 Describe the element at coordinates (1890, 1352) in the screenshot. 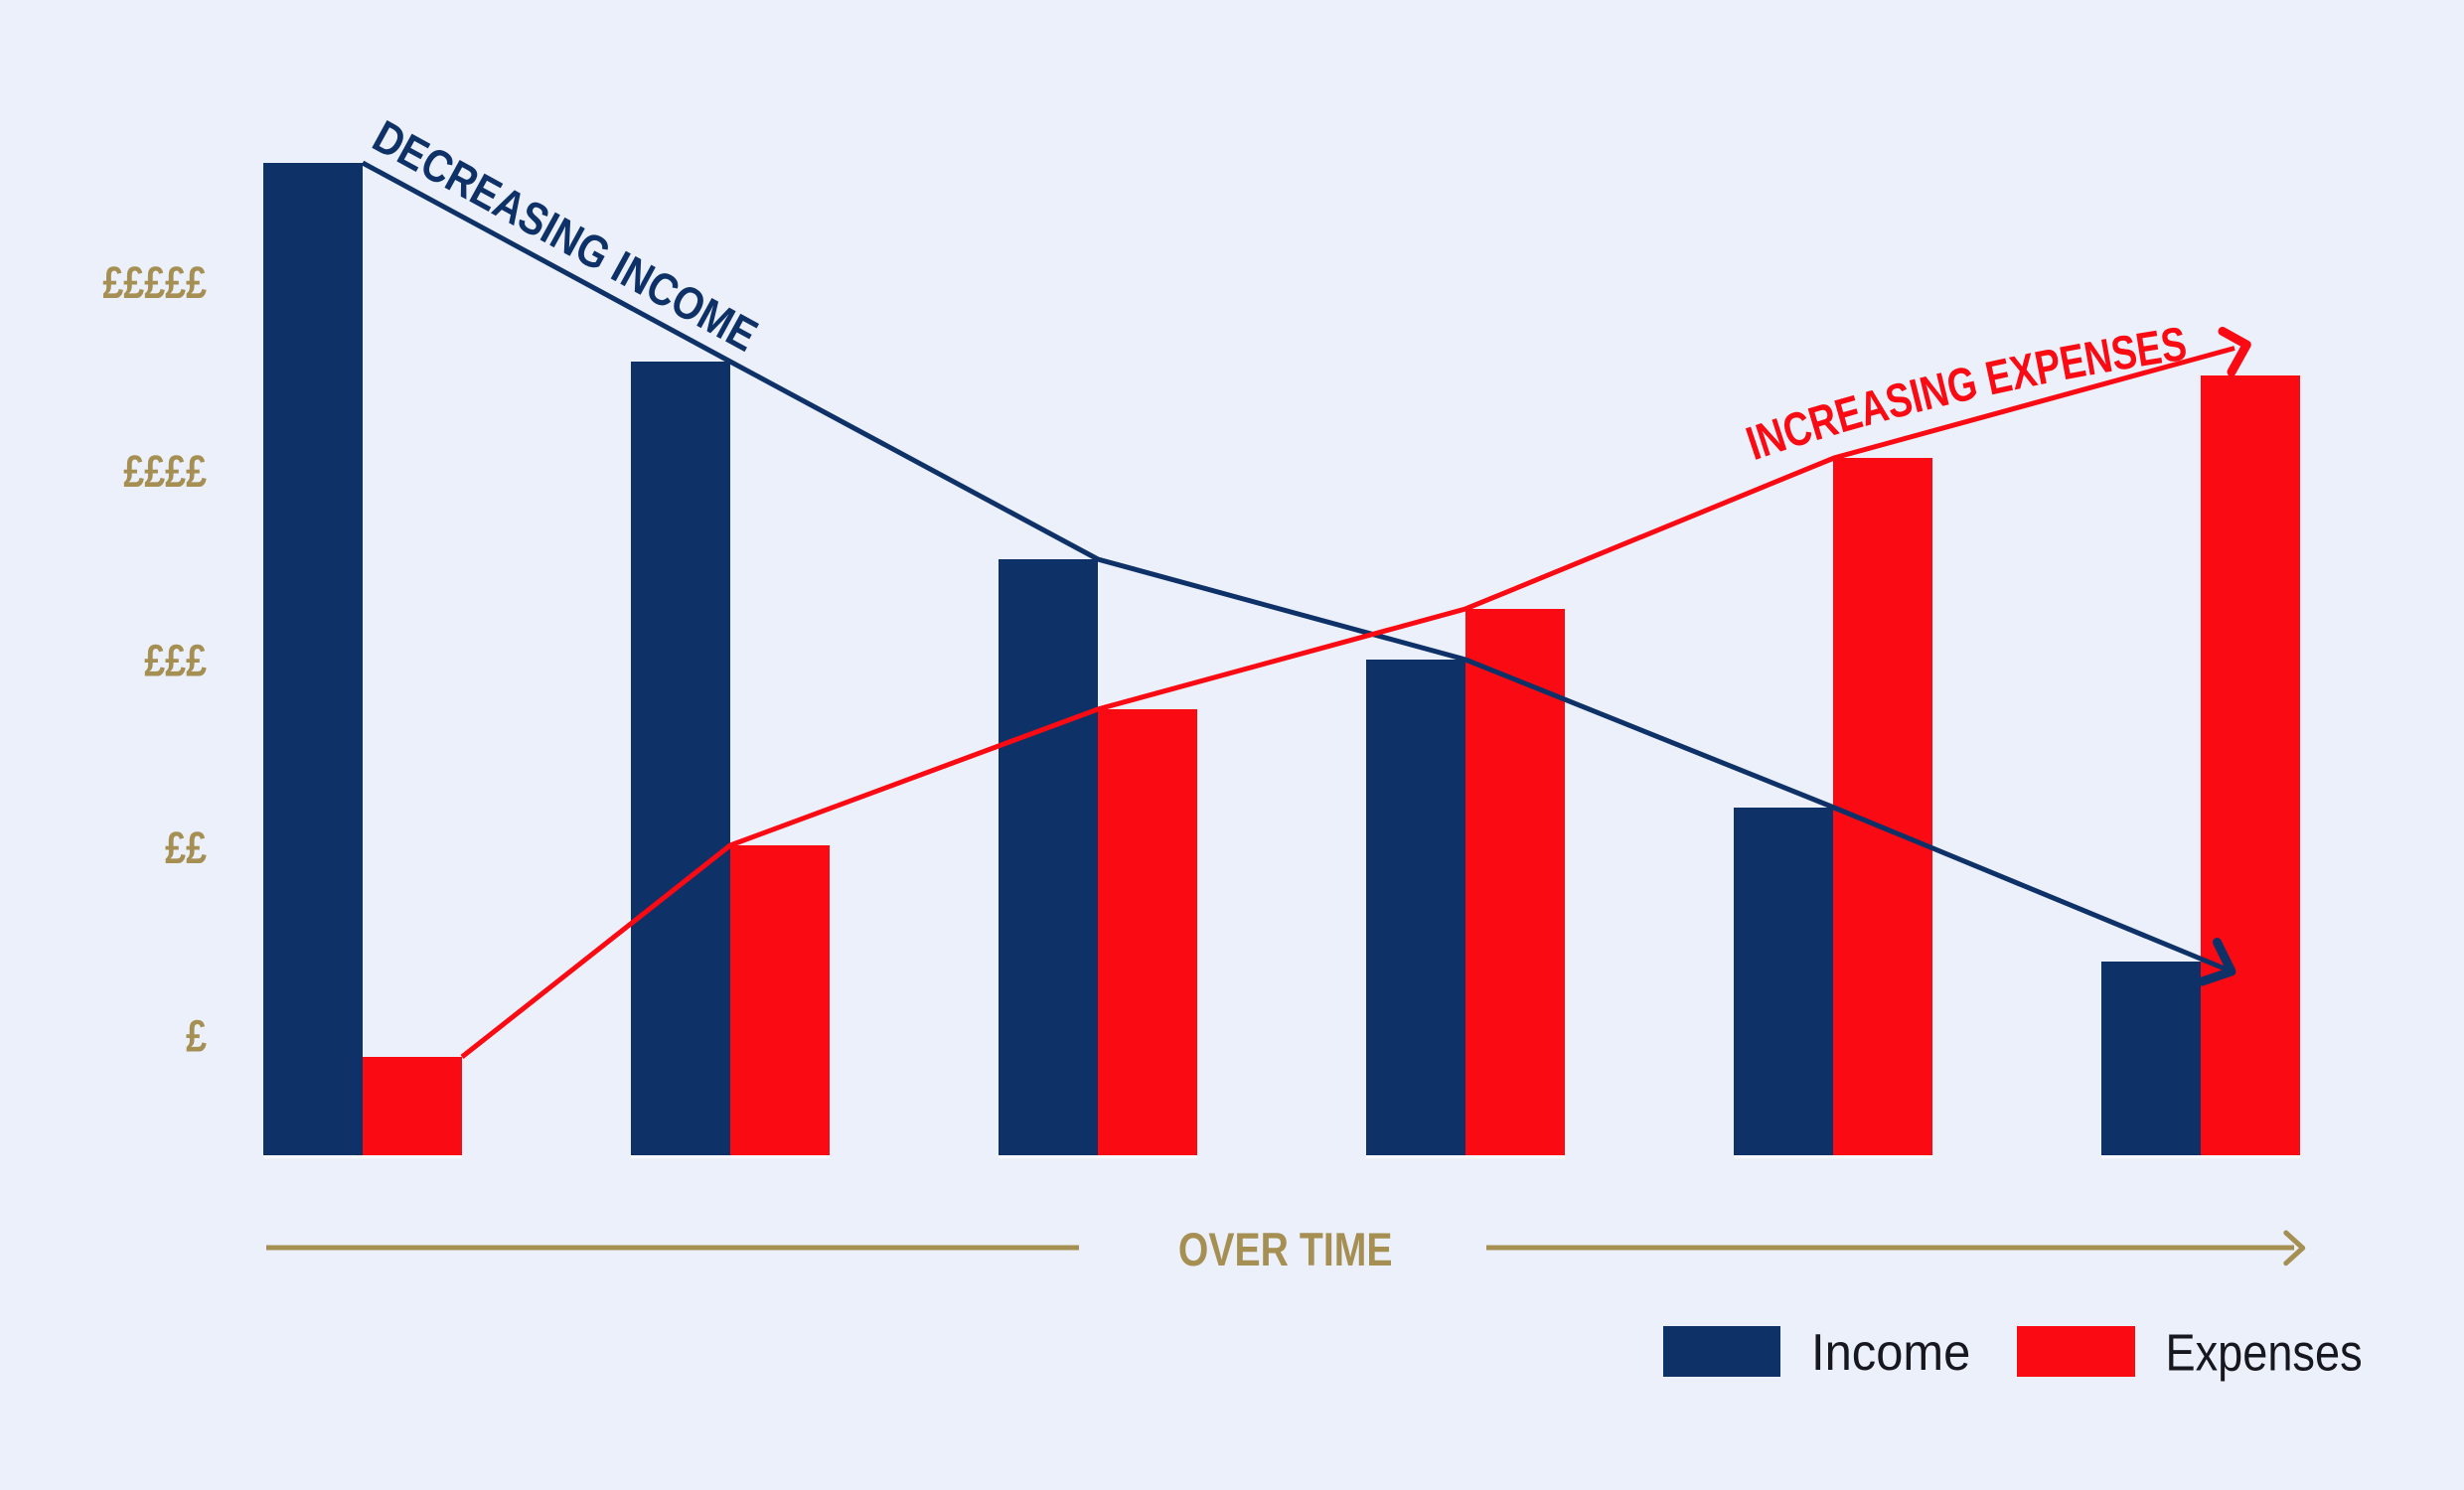

I see `svg-text: Income` at that location.